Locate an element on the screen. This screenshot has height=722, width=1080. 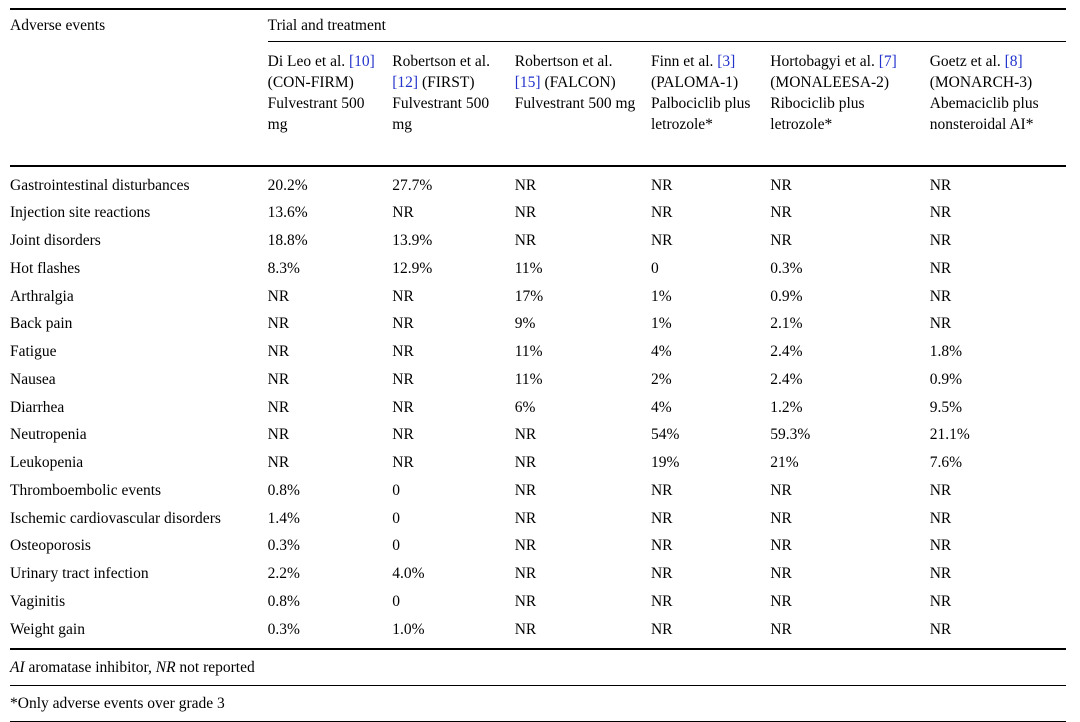
citation-link: [7] is located at coordinates (887, 61).